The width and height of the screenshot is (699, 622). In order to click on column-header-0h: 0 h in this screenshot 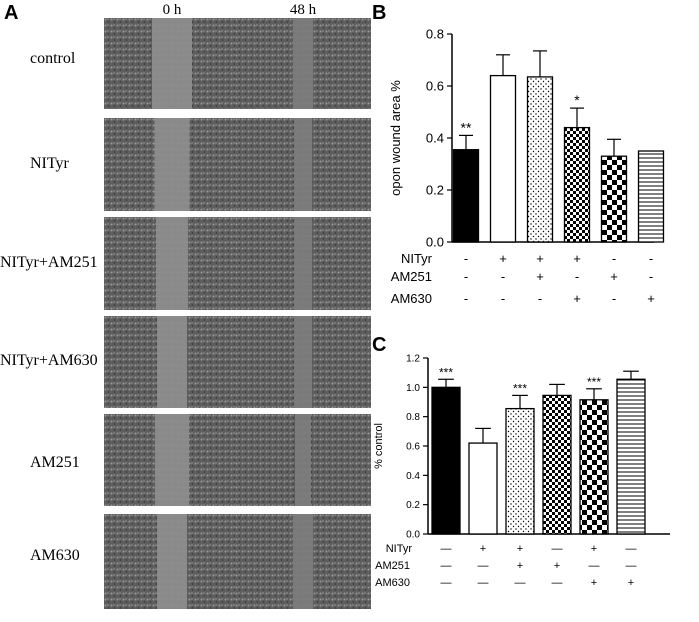, I will do `click(172, 10)`.